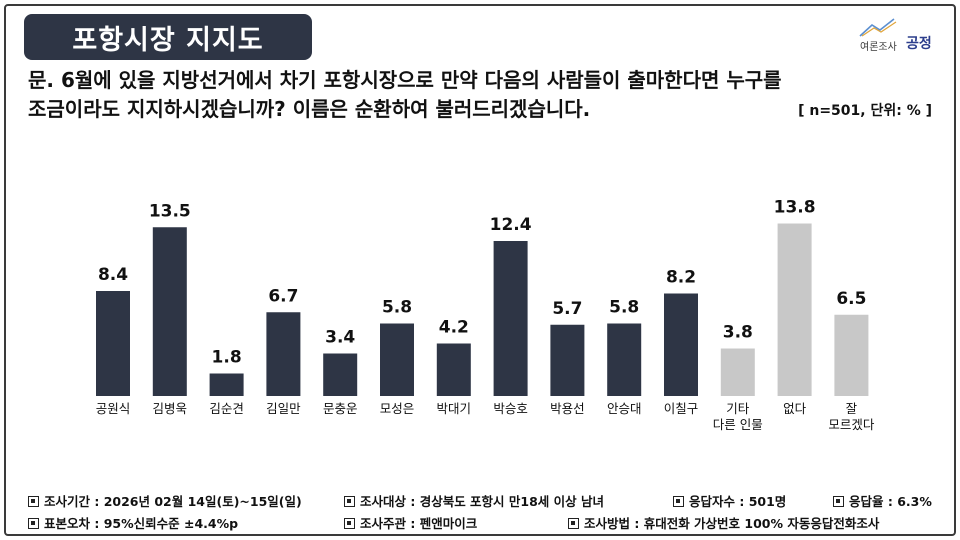  Describe the element at coordinates (410, 522) in the screenshot. I see `footer-organizer: 조사주관 : 펜앤마이크` at that location.